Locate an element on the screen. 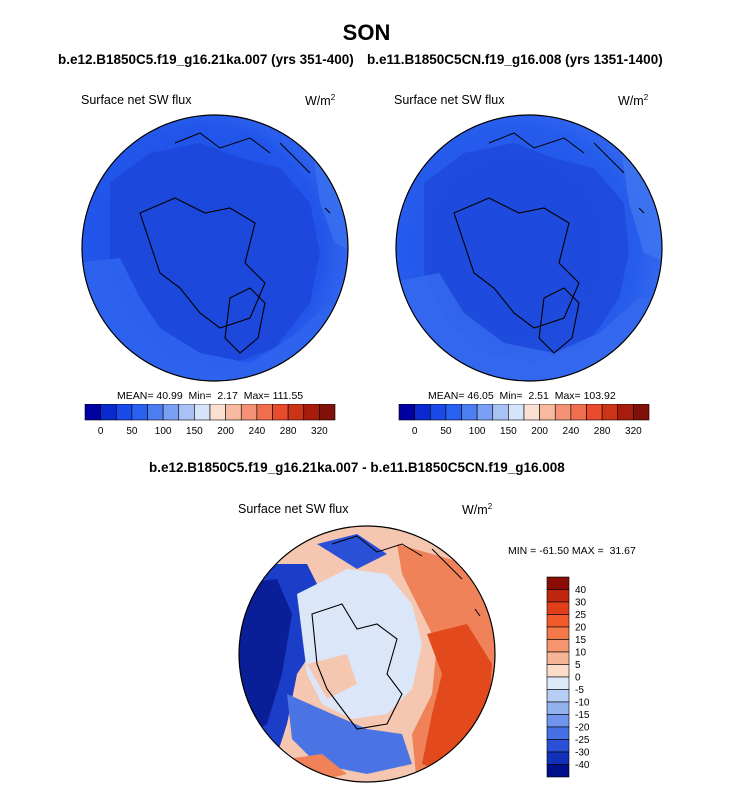  colorbar-tick-label: 50 is located at coordinates (132, 431).